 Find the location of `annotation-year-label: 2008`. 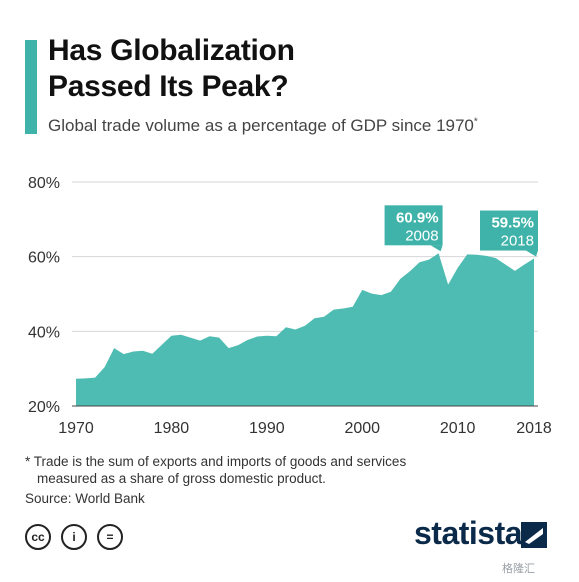

annotation-year-label: 2008 is located at coordinates (421, 235).